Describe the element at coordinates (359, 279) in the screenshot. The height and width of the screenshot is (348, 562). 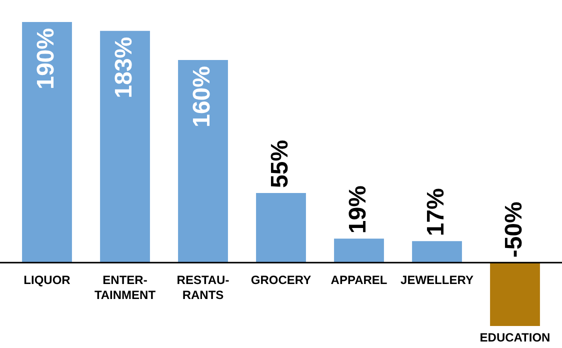
I see `x-tick-label: APPAREL` at that location.